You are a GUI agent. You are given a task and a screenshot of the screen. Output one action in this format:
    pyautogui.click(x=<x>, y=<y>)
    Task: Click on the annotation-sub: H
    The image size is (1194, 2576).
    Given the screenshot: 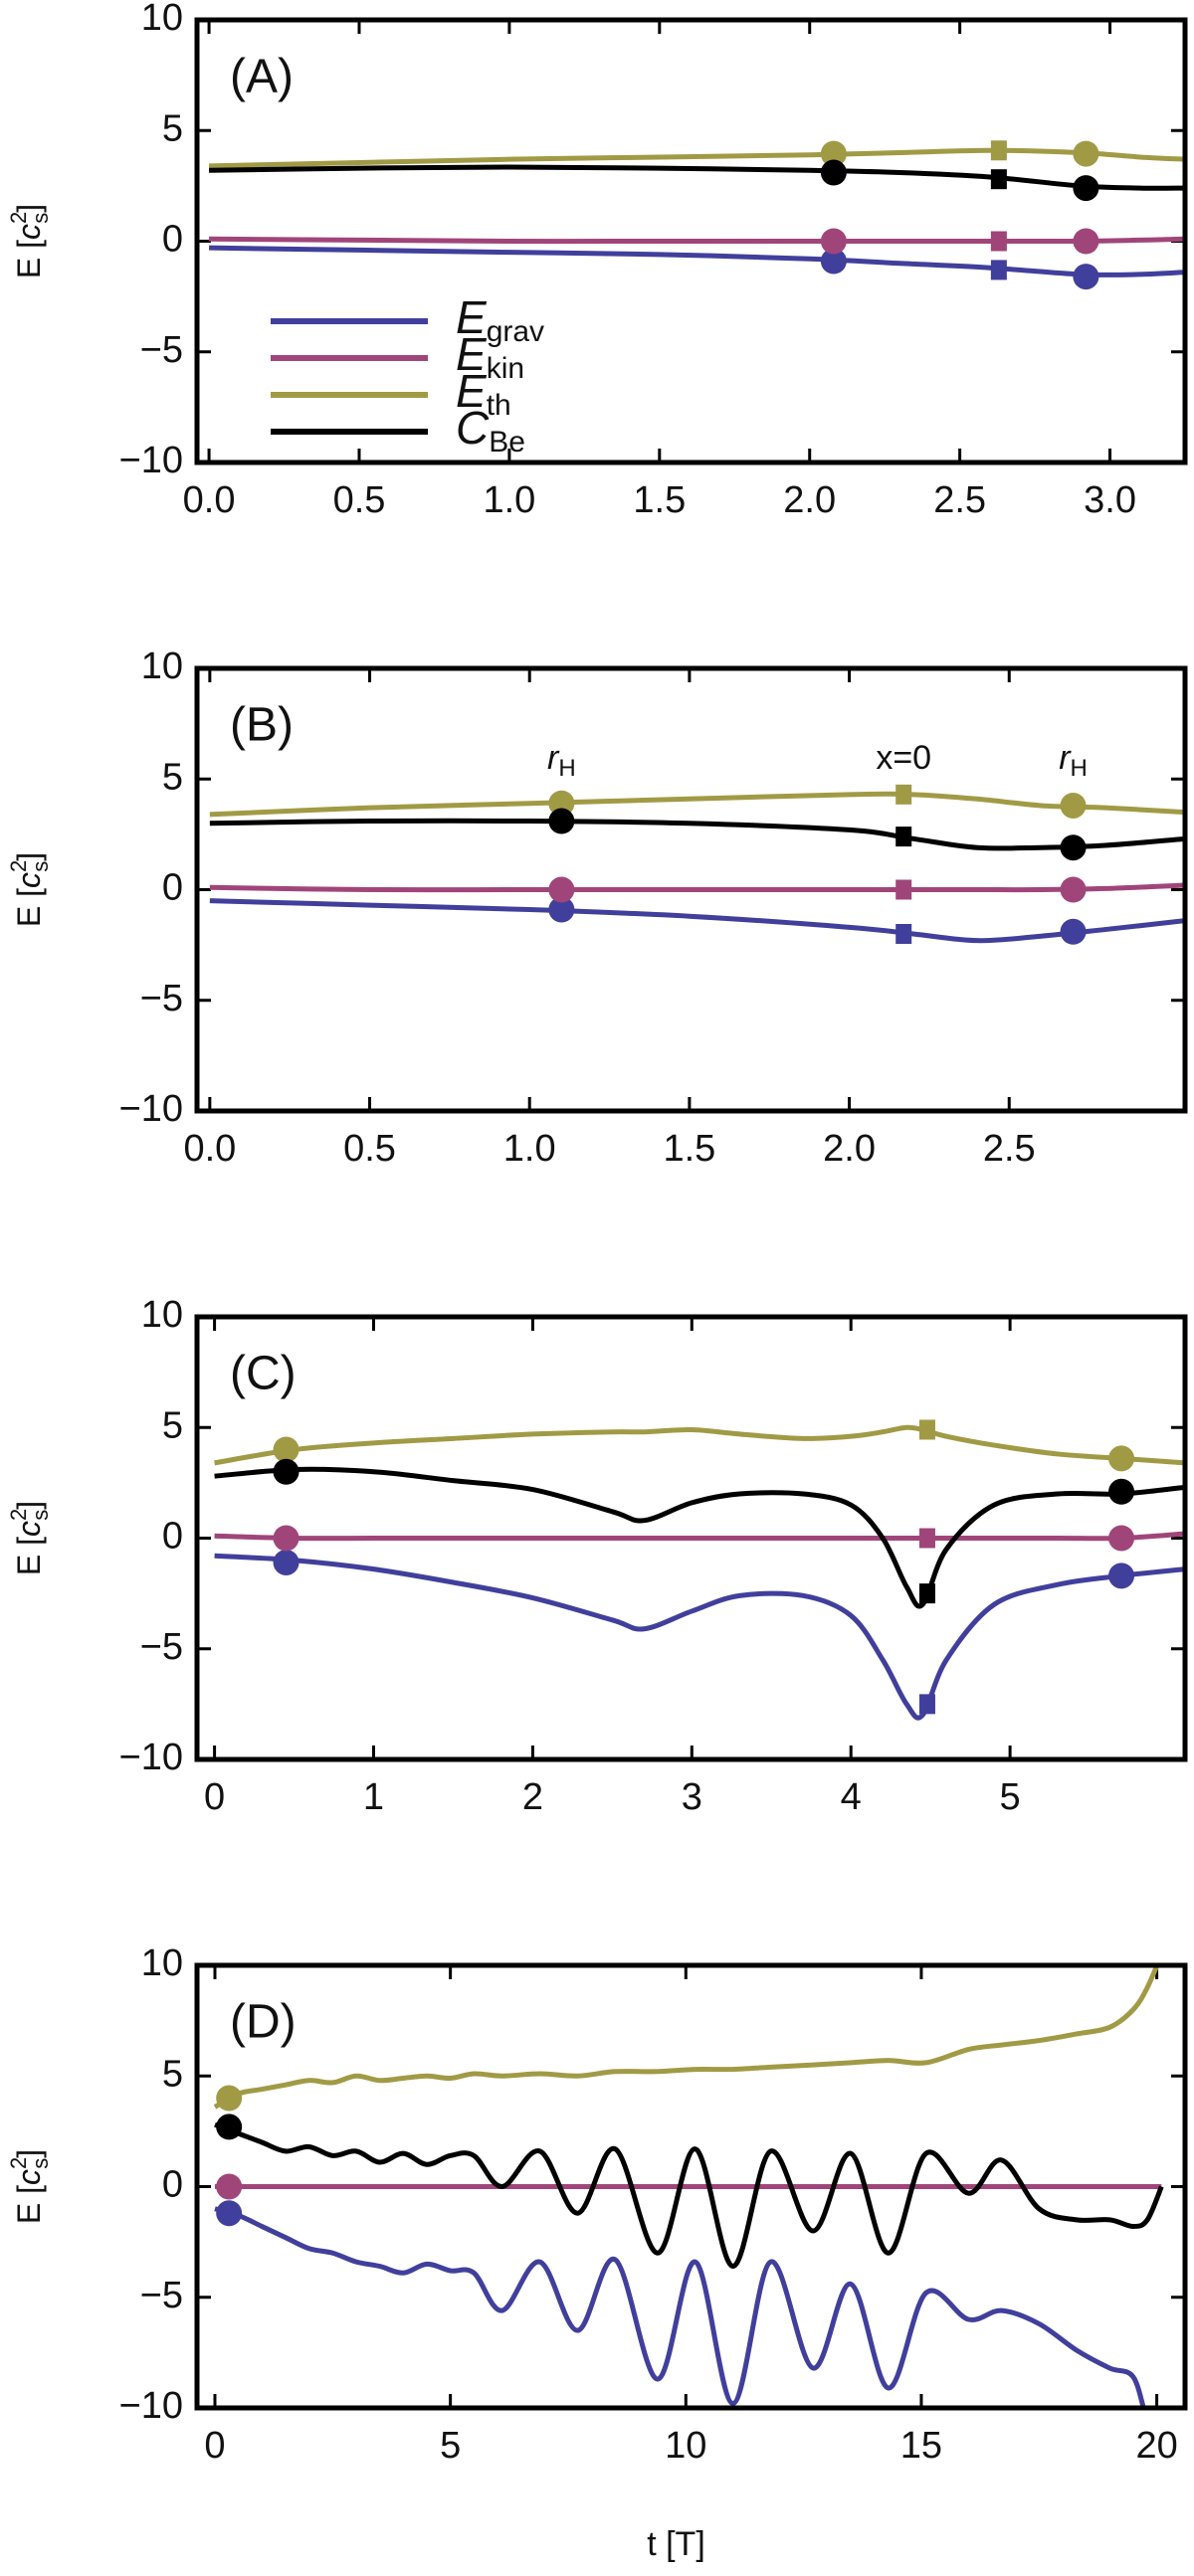 What is the action you would take?
    pyautogui.click(x=1079, y=768)
    